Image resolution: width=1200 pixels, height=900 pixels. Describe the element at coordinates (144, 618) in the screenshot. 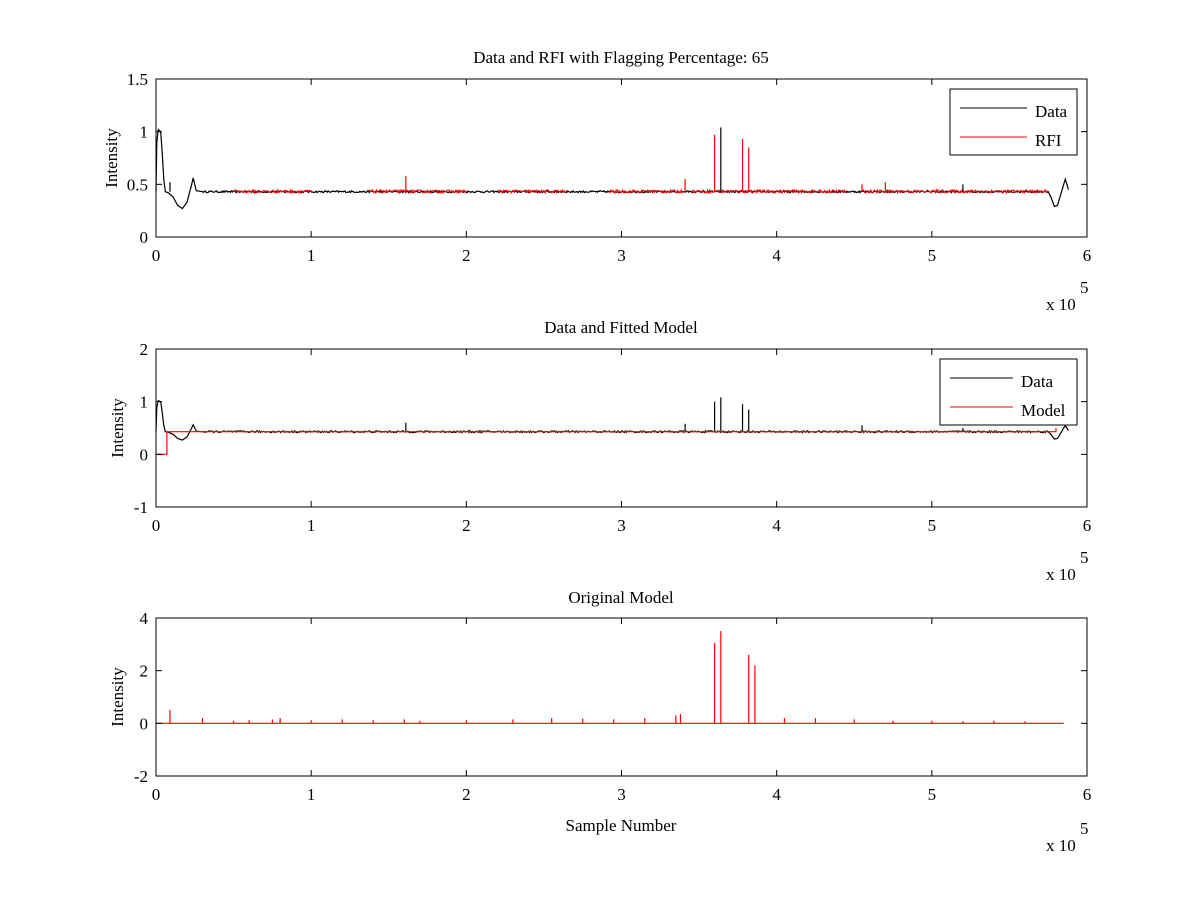

I see `y-tick-label: 4` at that location.